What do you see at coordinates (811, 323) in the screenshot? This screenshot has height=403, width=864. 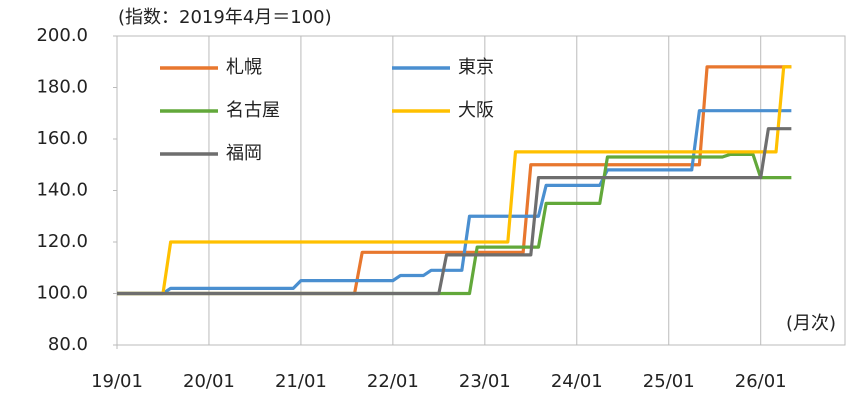 I see `x-axis-note: (月次)` at bounding box center [811, 323].